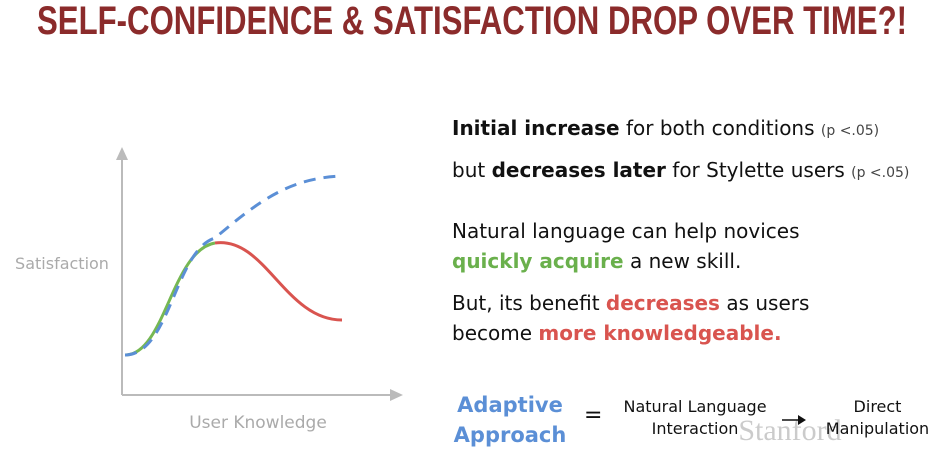  I want to click on text: Adaptive, so click(510, 405).